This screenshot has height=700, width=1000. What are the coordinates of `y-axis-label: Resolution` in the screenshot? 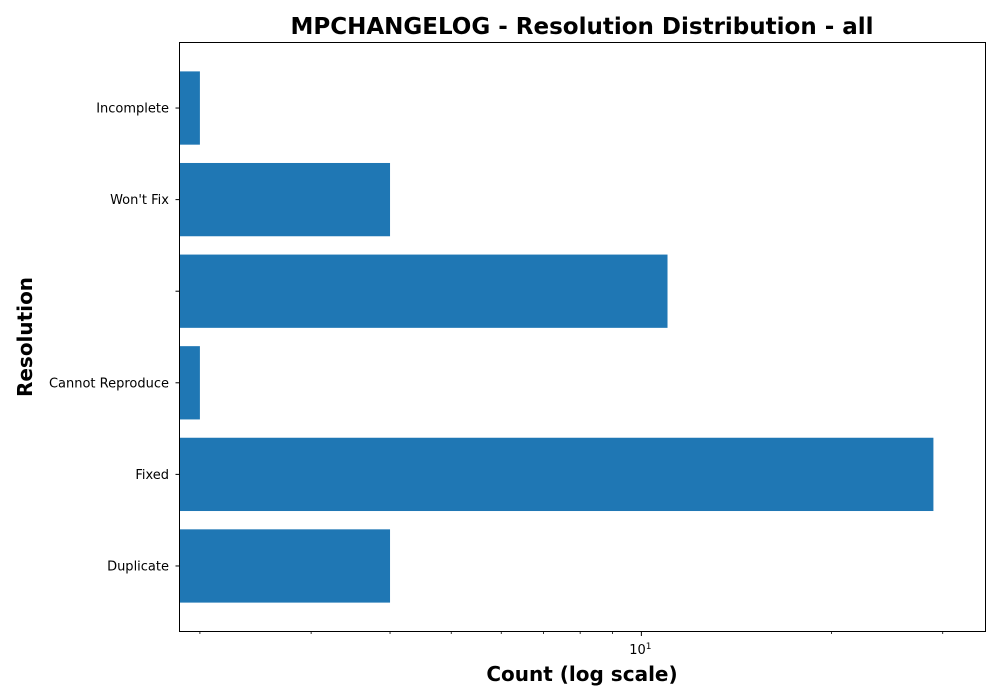 It's located at (25, 337).